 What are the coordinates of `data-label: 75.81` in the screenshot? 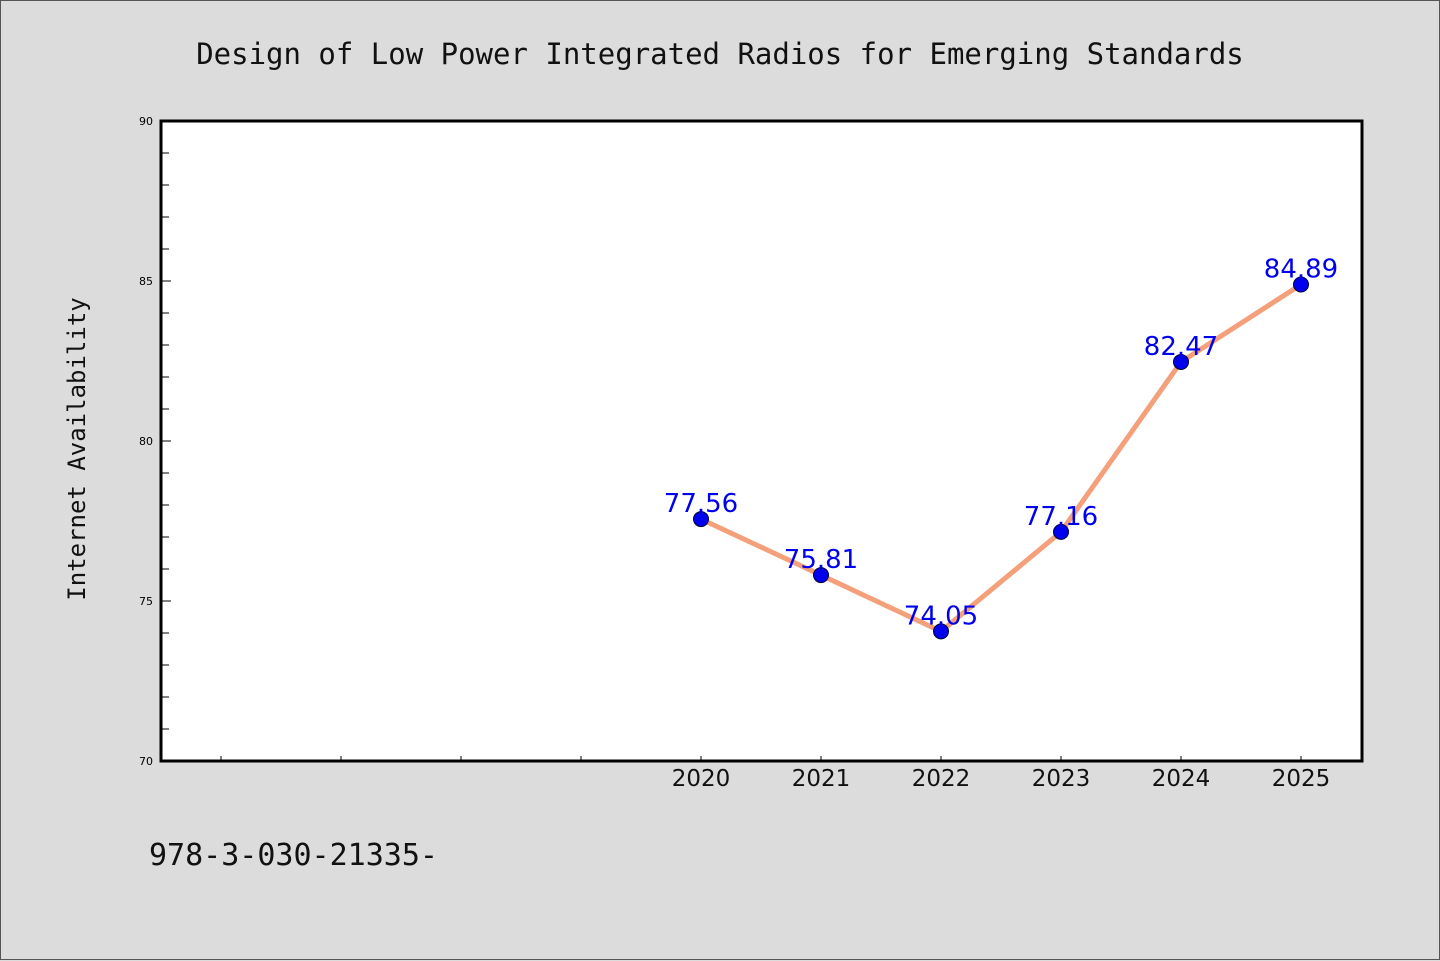 It's located at (821, 560).